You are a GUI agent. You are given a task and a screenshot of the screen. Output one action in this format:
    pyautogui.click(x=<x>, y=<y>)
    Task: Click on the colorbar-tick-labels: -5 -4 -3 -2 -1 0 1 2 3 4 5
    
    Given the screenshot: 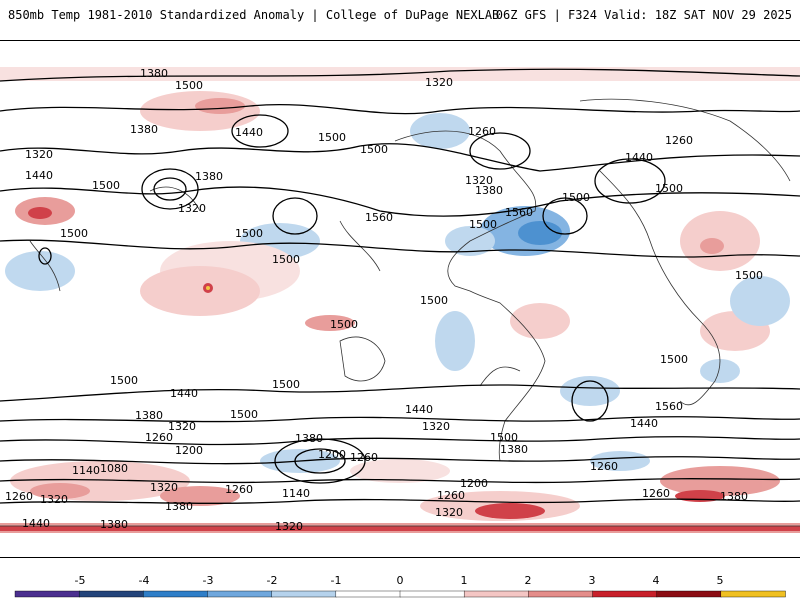 What is the action you would take?
    pyautogui.click(x=399, y=580)
    